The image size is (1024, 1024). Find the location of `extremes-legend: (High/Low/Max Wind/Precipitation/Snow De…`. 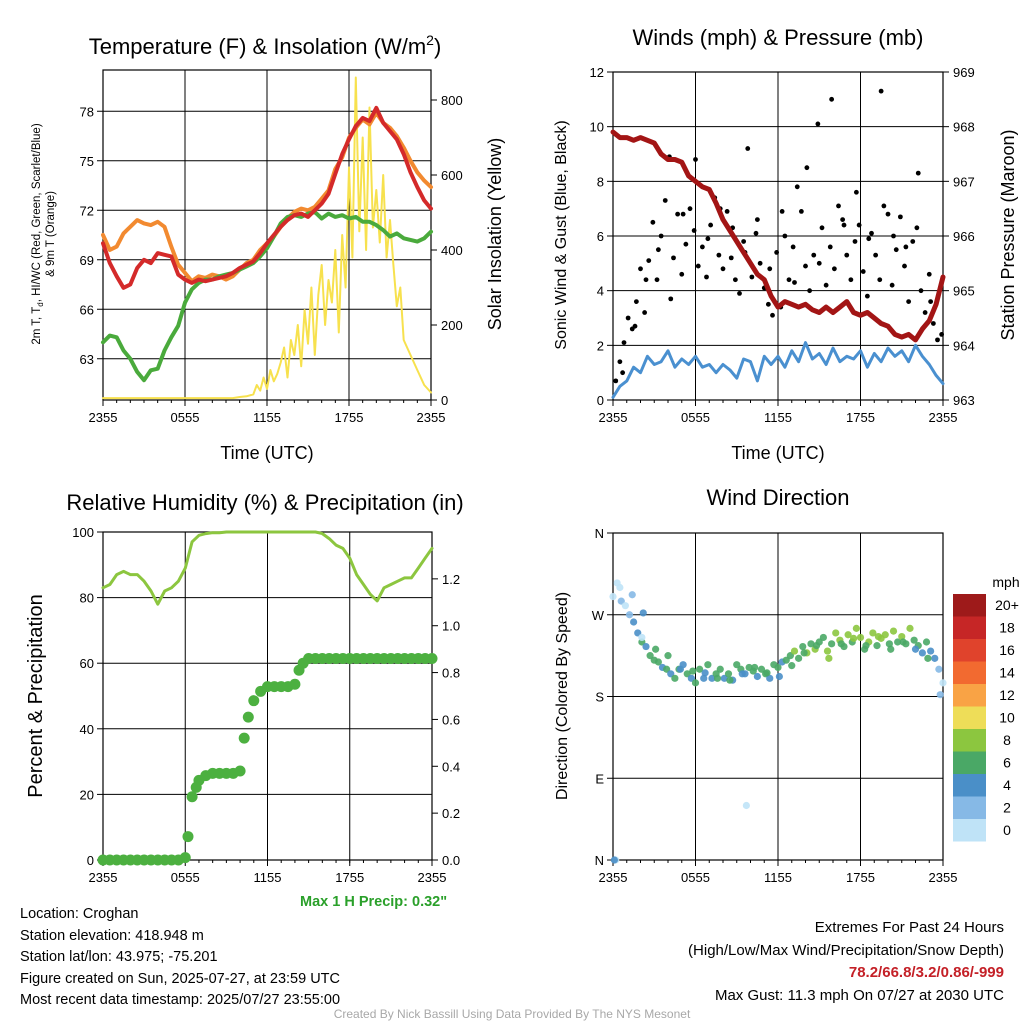

extremes-legend: (High/Low/Max Wind/Precipitation/Snow De… is located at coordinates (846, 950).